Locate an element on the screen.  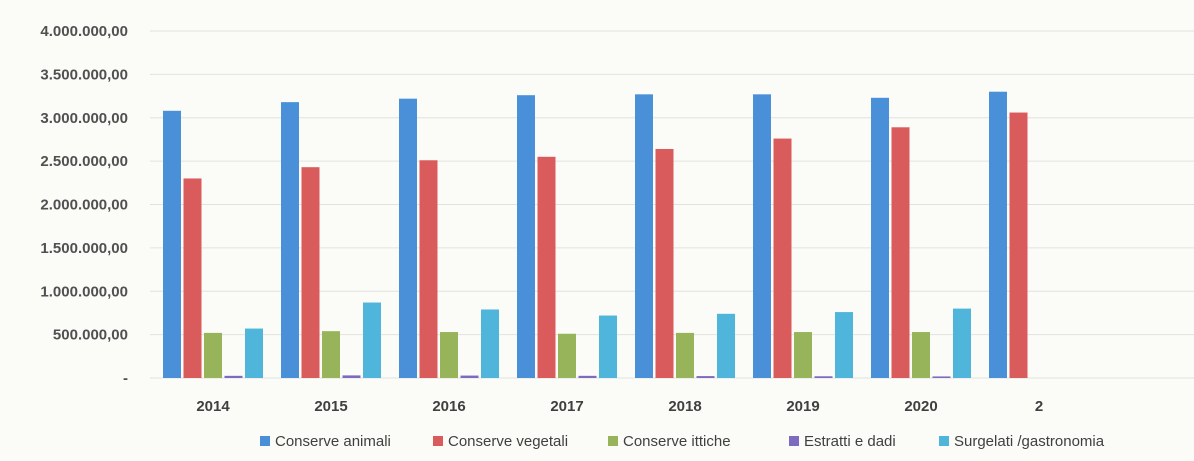
legend-item: Conserve ittiche is located at coordinates (669, 441).